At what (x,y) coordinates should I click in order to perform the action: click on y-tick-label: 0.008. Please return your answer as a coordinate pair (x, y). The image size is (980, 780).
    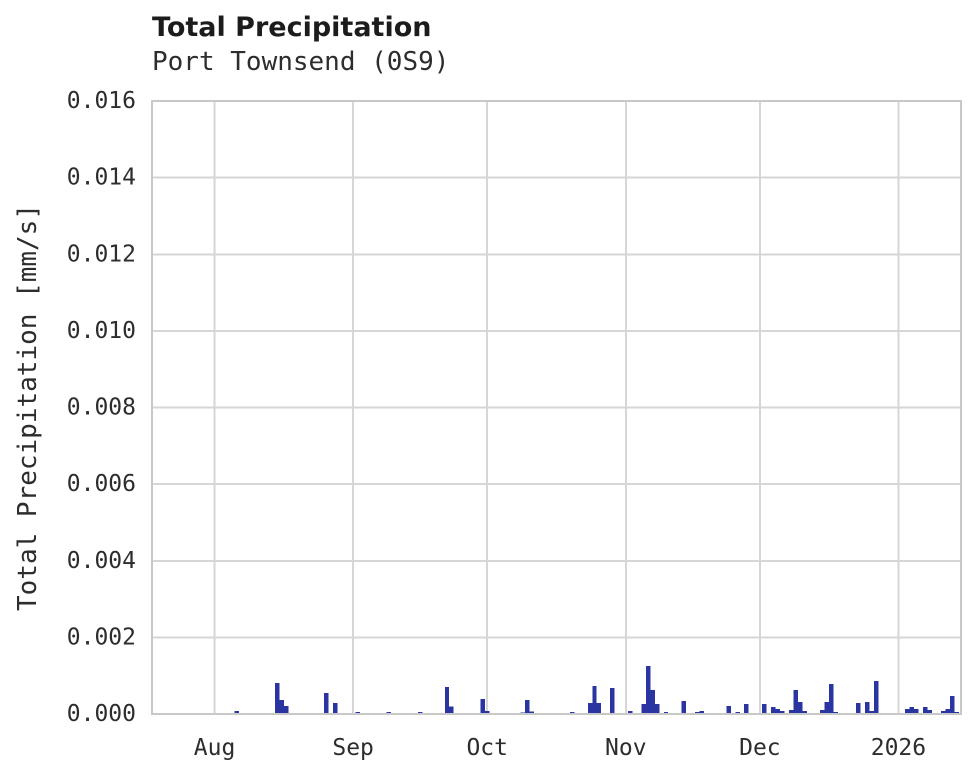
    Looking at the image, I should click on (101, 408).